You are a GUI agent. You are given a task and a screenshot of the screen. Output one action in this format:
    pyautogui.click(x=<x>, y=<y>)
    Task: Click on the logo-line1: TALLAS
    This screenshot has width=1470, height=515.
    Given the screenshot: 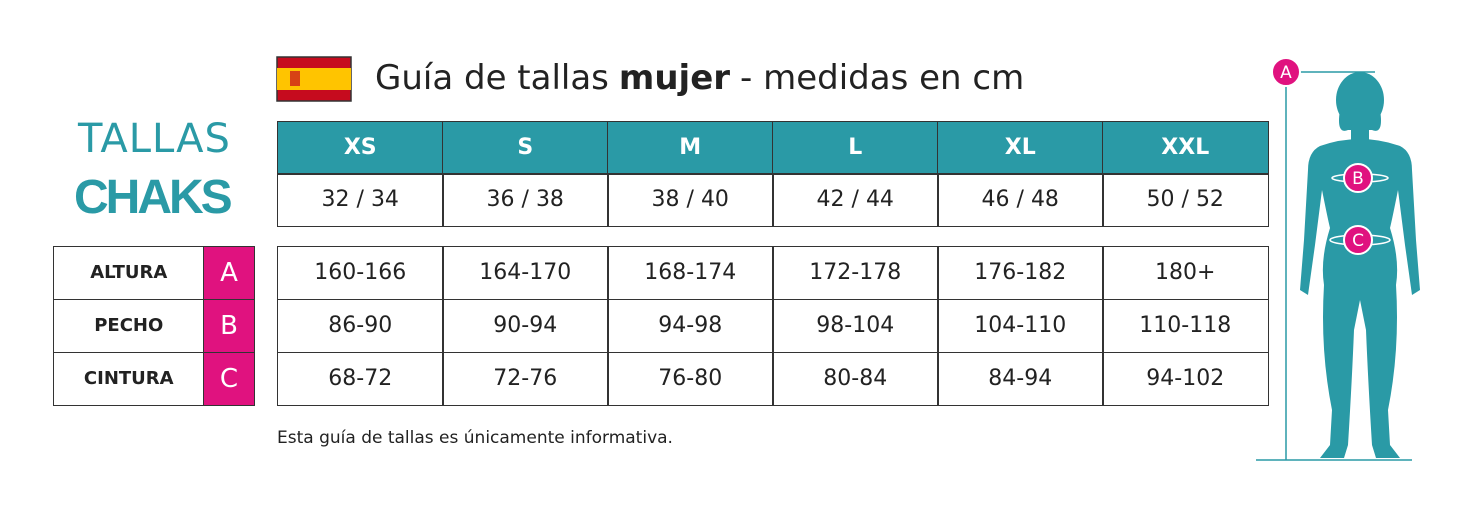 What is the action you would take?
    pyautogui.click(x=154, y=139)
    